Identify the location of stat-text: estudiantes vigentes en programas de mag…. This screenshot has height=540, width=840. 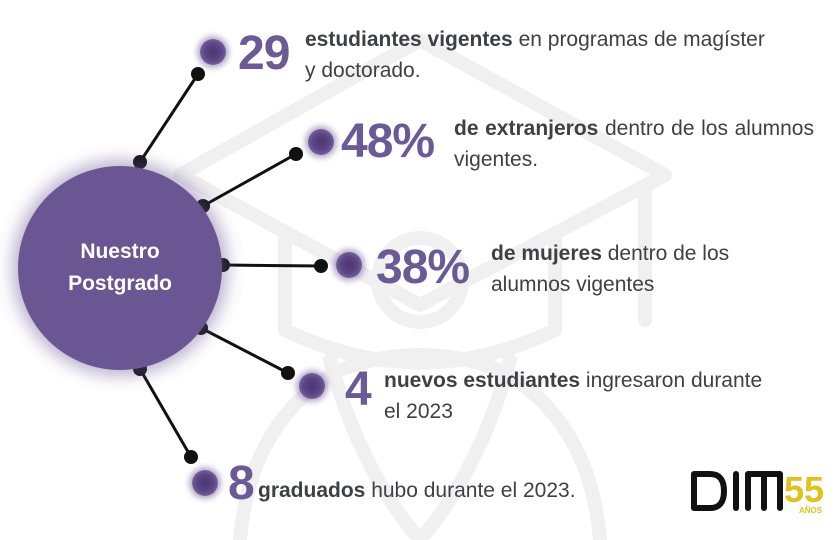
(540, 55).